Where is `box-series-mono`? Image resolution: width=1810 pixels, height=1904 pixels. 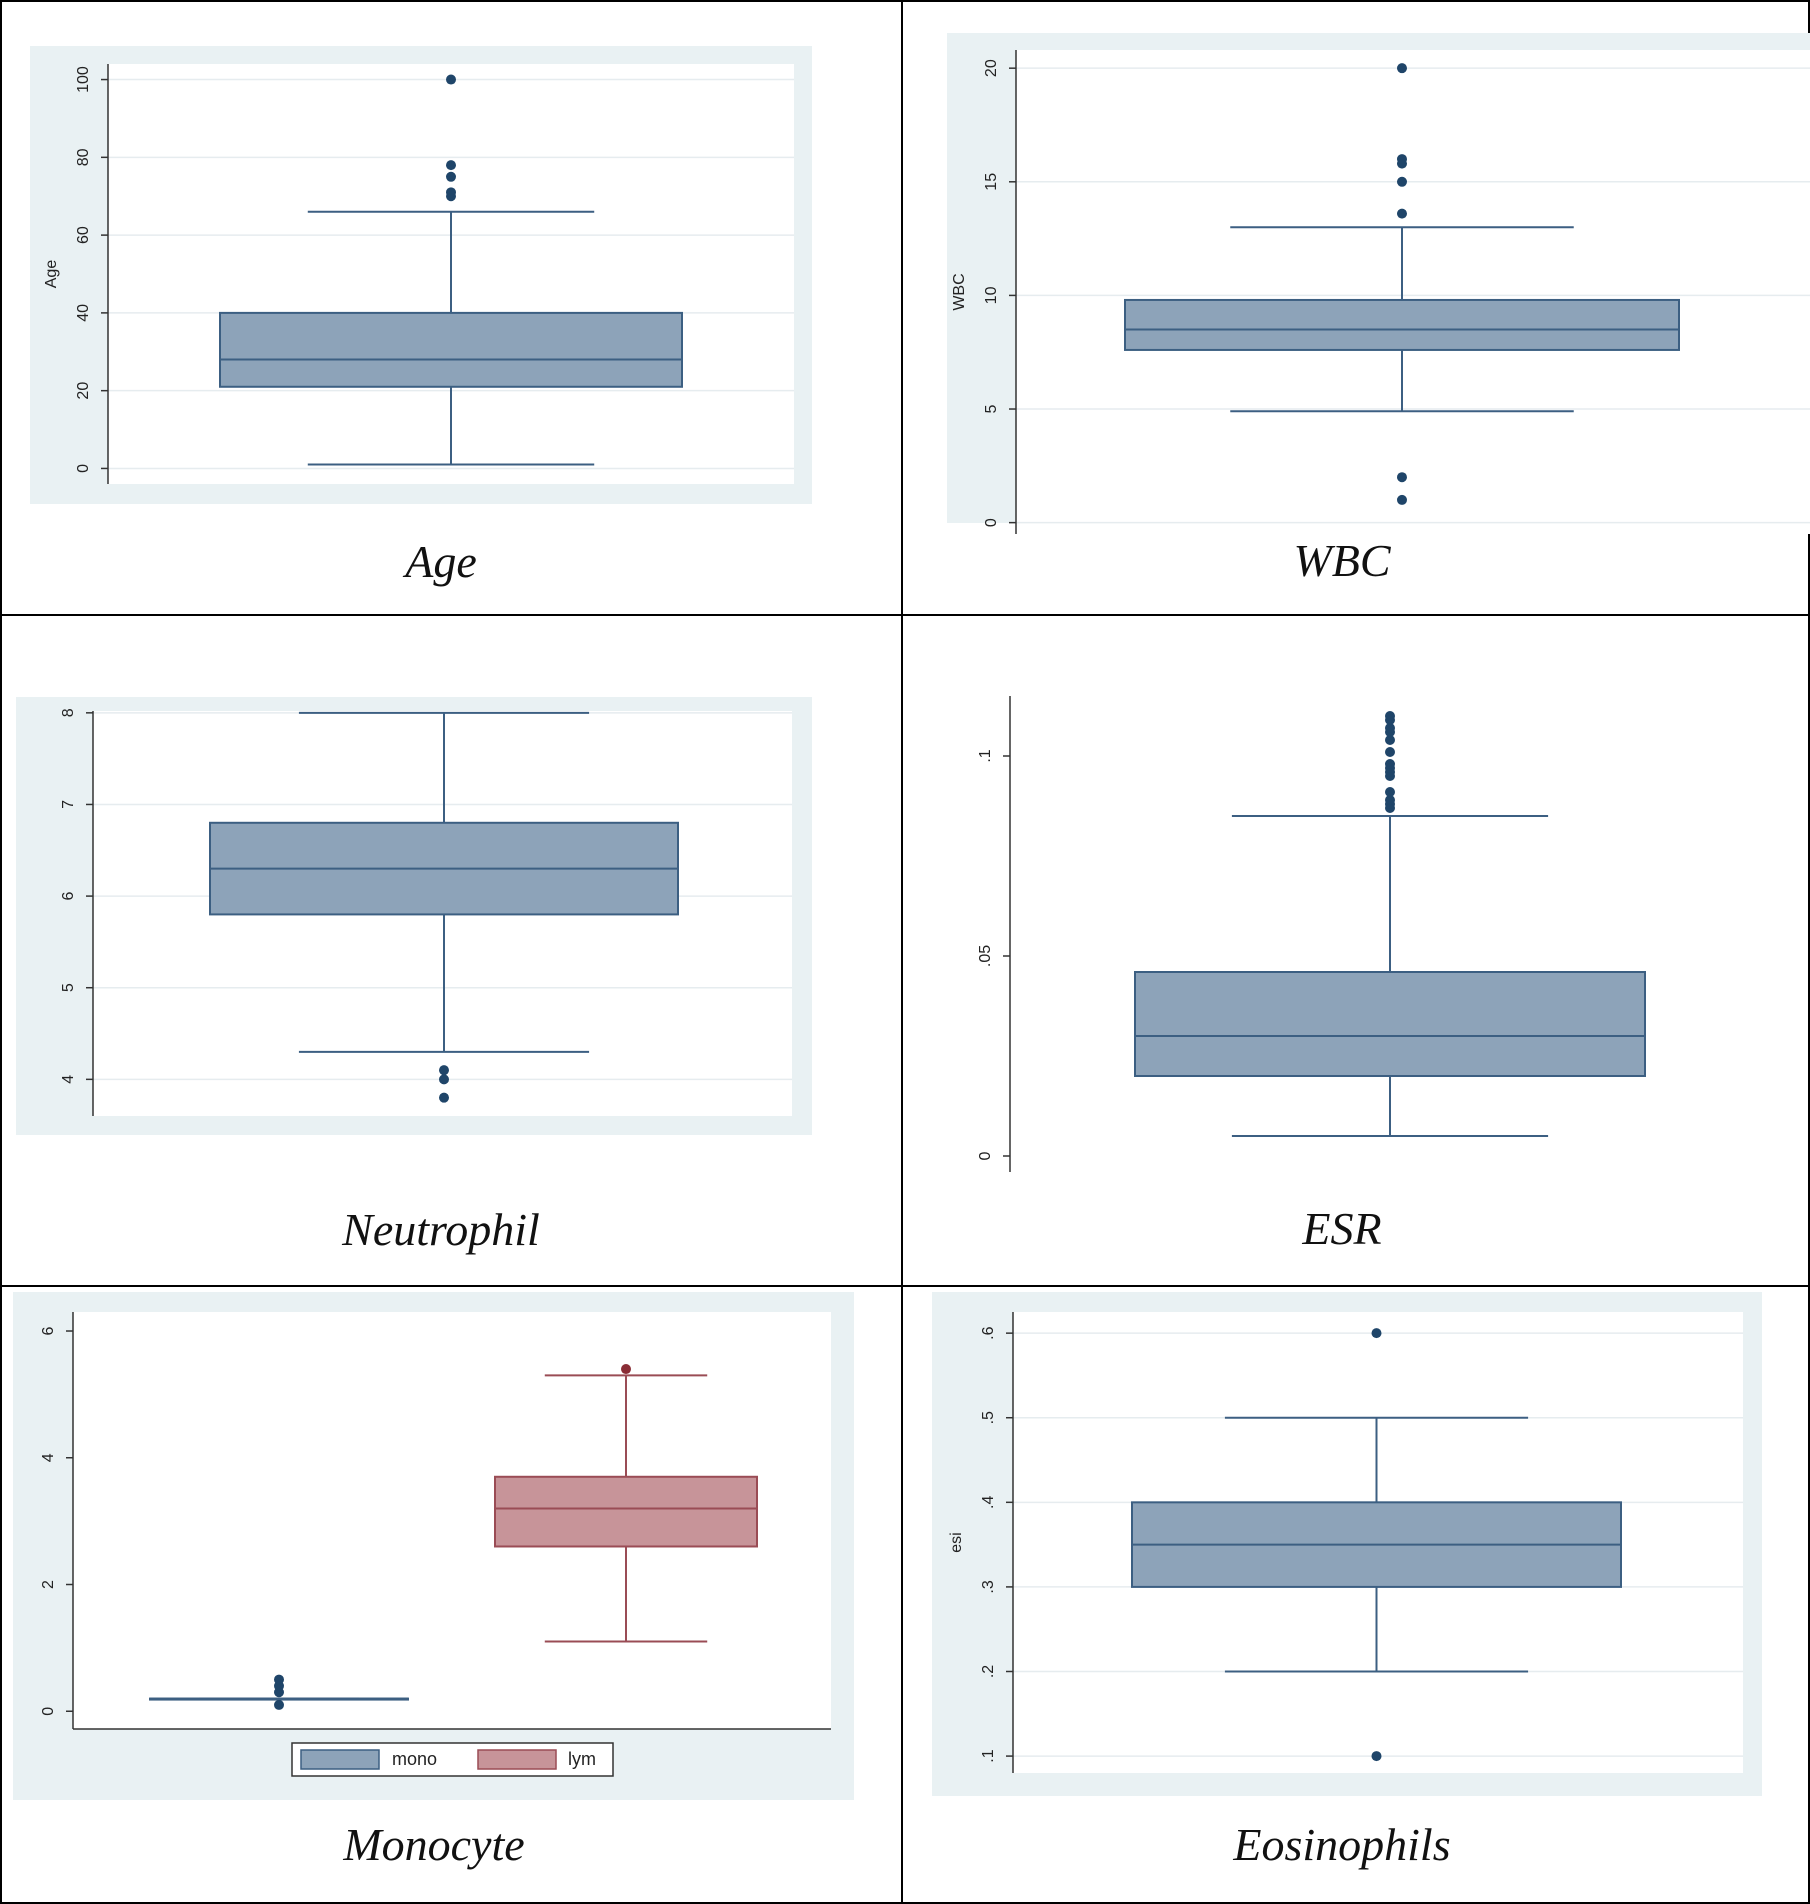 box-series-mono is located at coordinates (279, 1692).